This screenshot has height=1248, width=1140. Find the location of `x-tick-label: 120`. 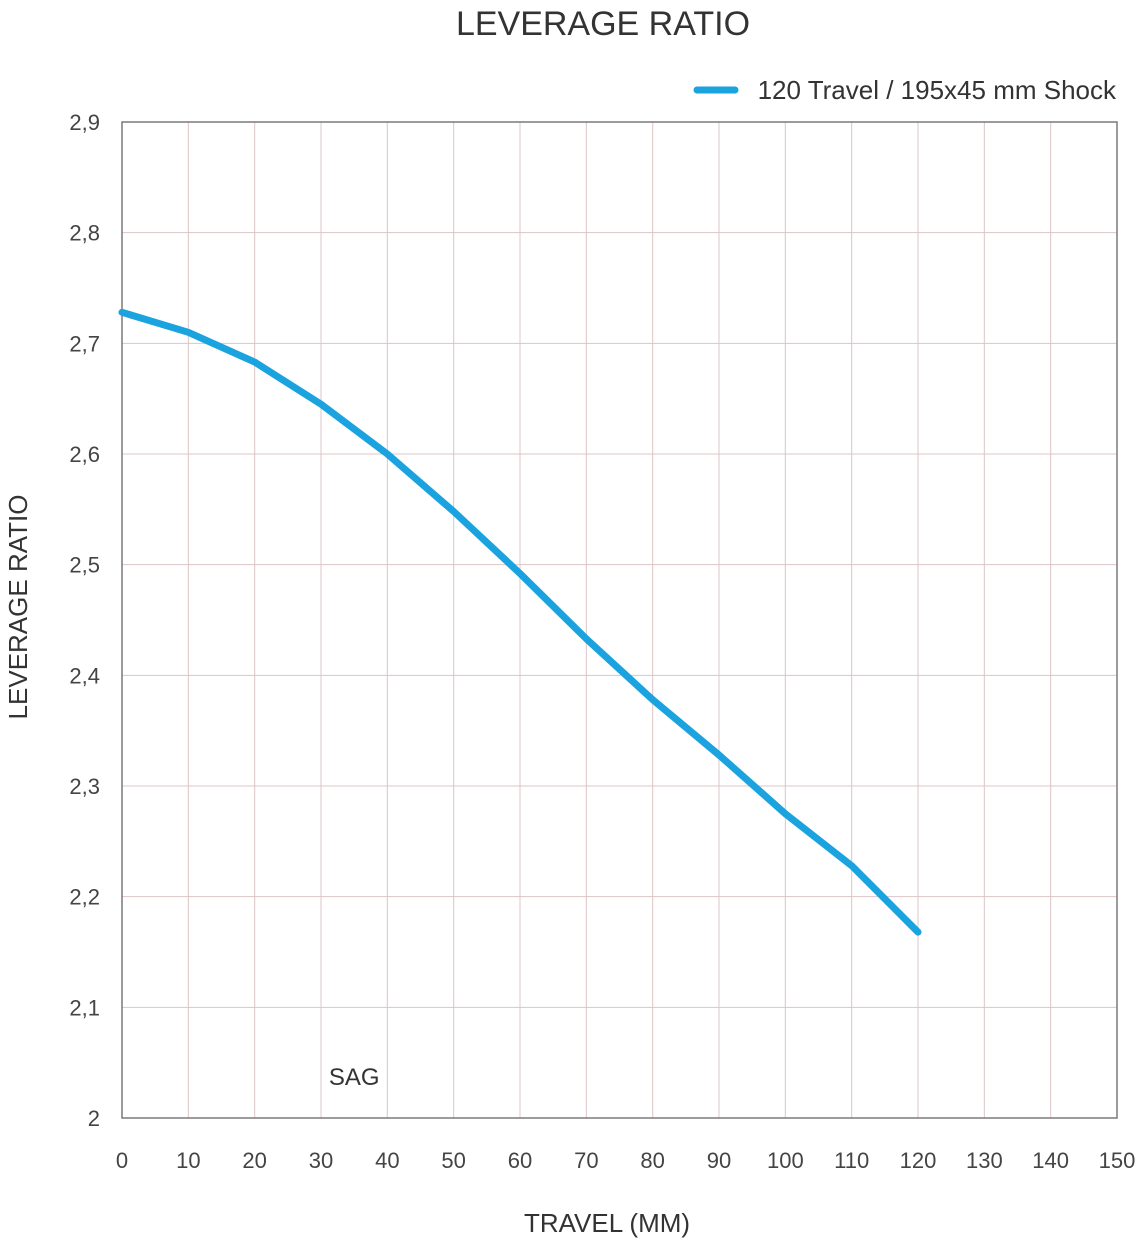

x-tick-label: 120 is located at coordinates (918, 1160).